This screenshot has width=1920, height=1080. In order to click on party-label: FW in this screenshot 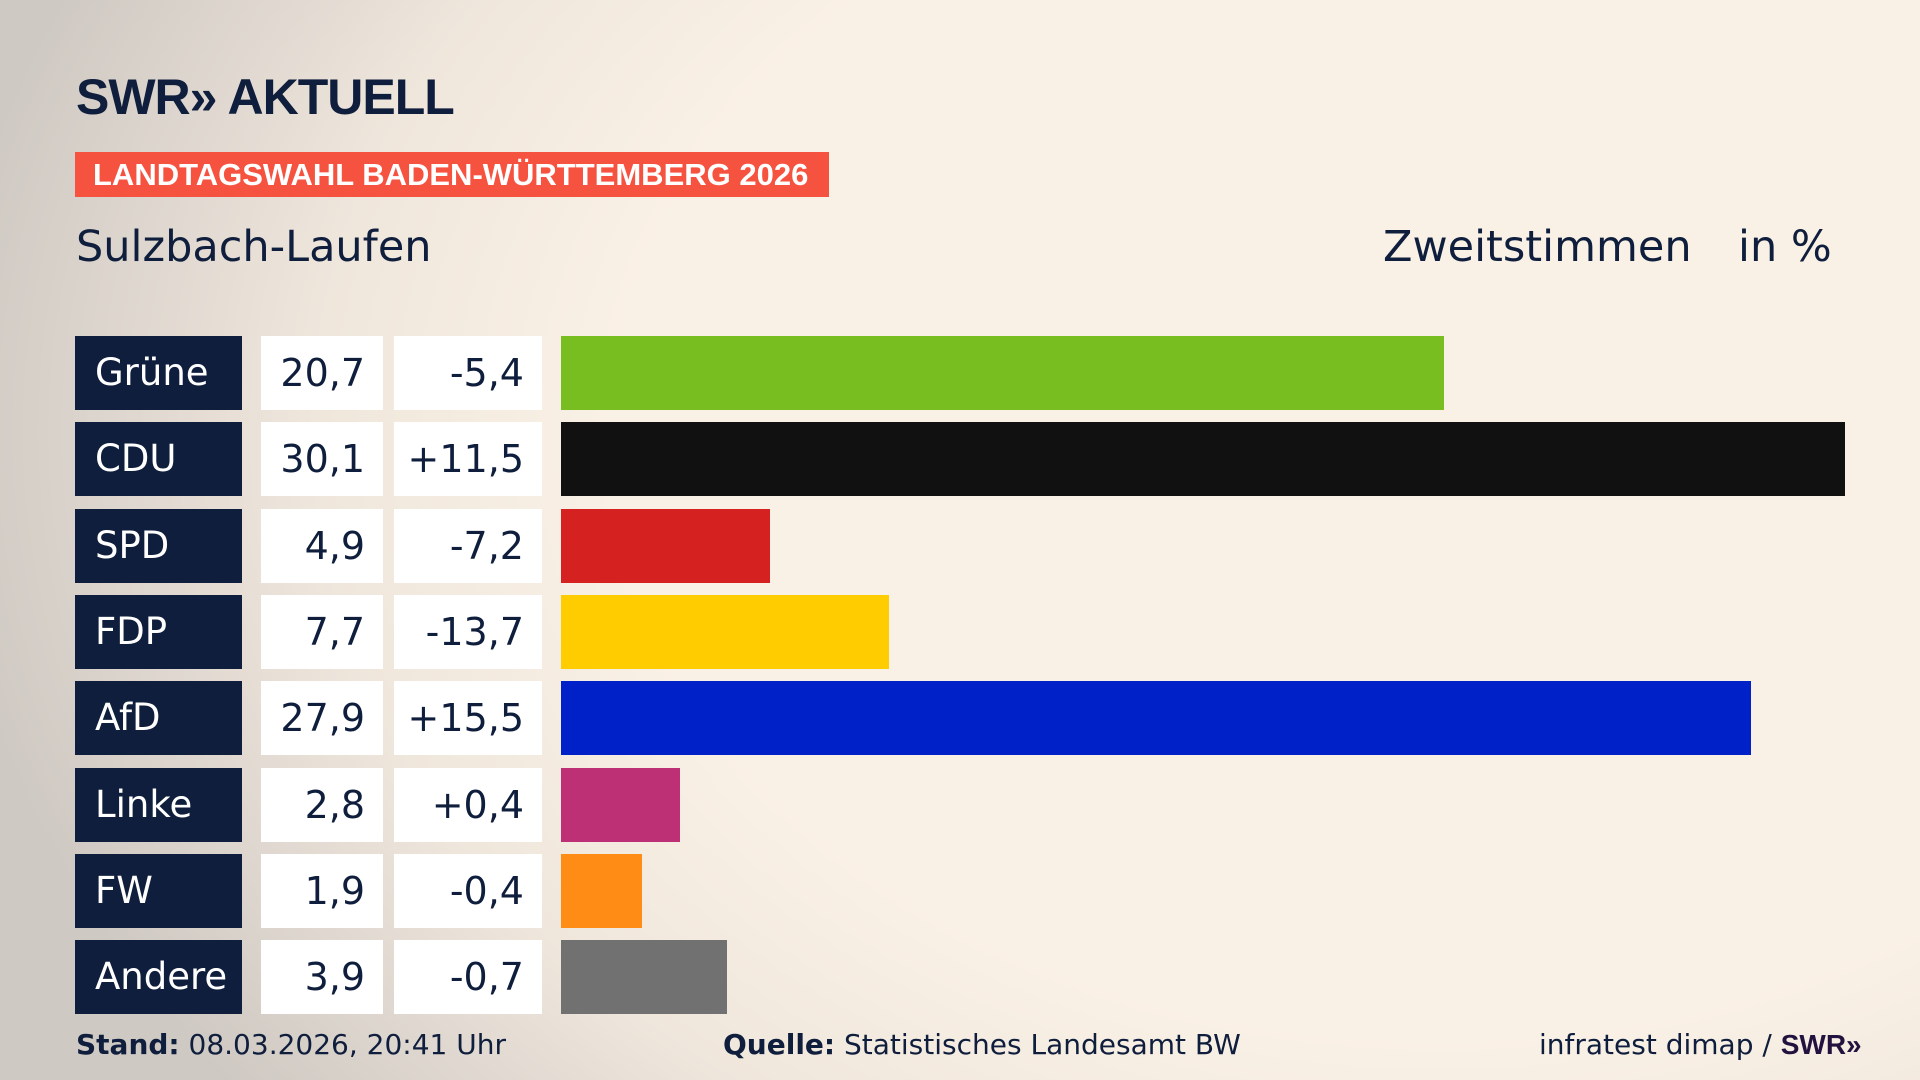, I will do `click(158, 890)`.